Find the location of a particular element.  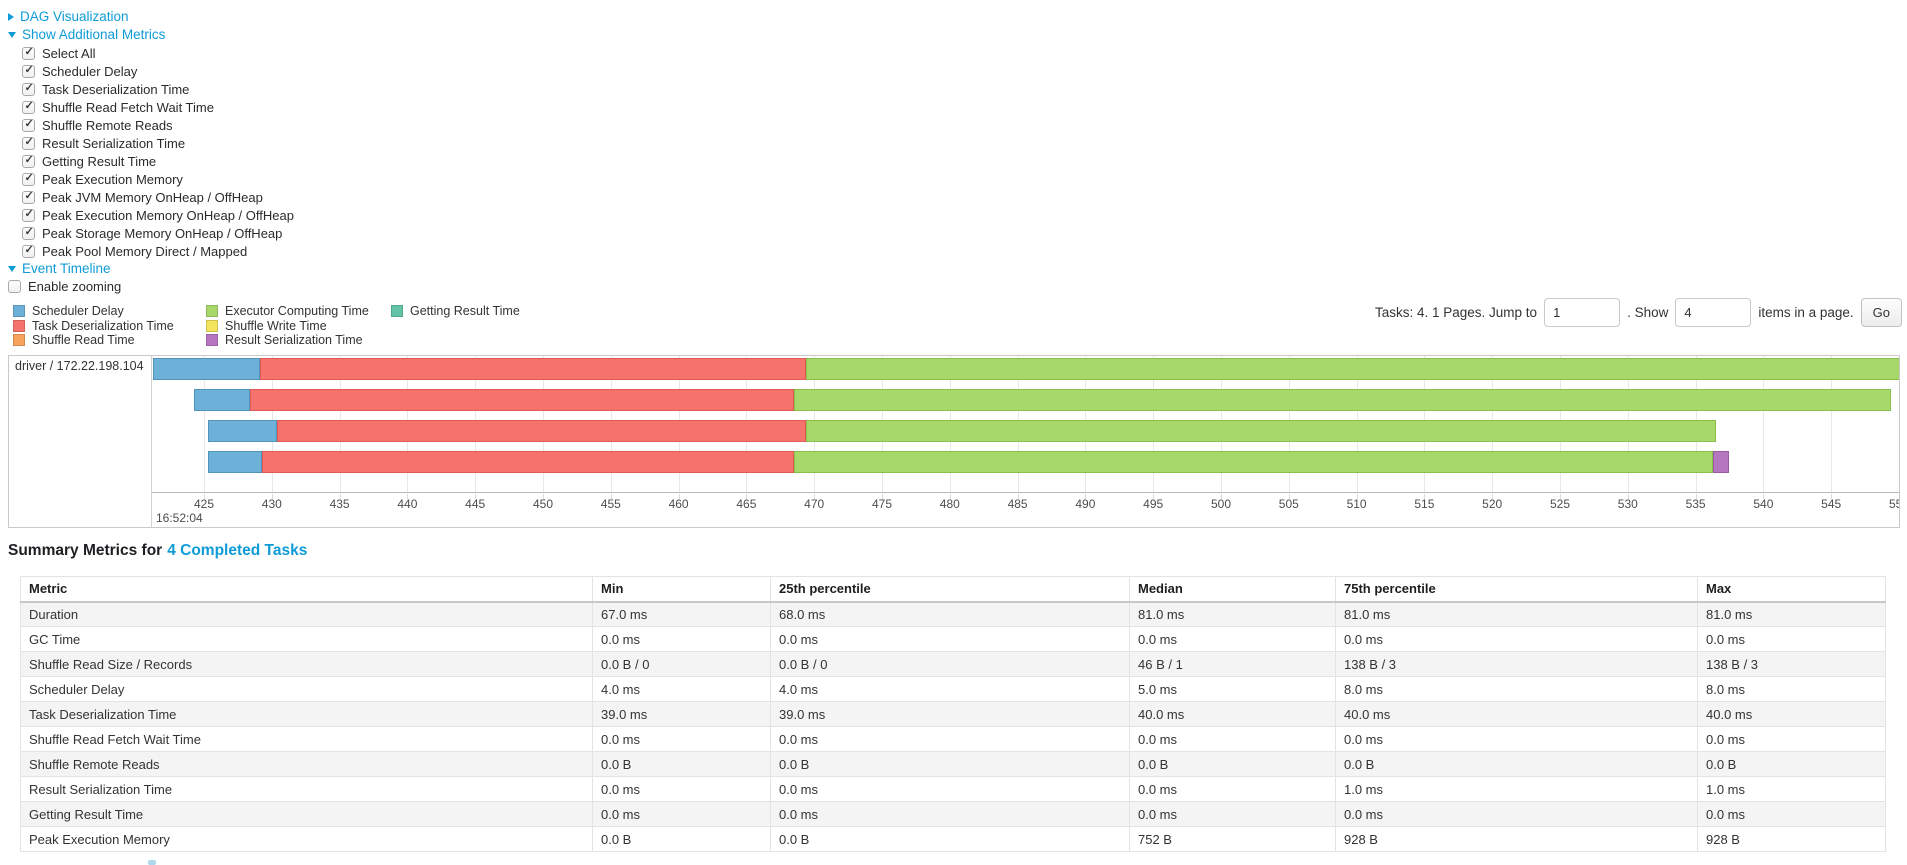

legend-label: Scheduler Delay is located at coordinates (78, 311).